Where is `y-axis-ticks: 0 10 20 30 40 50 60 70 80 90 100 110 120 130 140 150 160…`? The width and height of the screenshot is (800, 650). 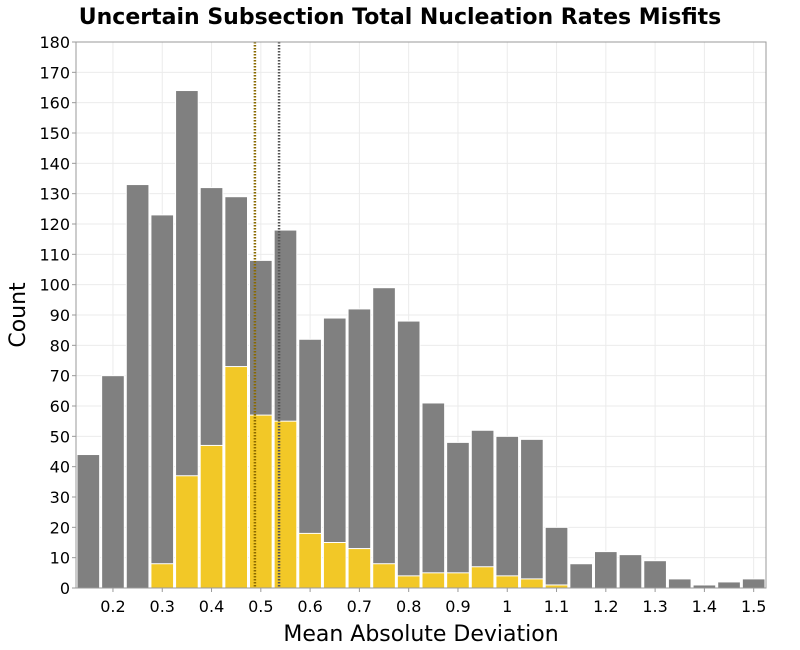 y-axis-ticks: 0 10 20 30 40 50 60 70 80 90 100 110 120 130 140 150 160… is located at coordinates (57, 315).